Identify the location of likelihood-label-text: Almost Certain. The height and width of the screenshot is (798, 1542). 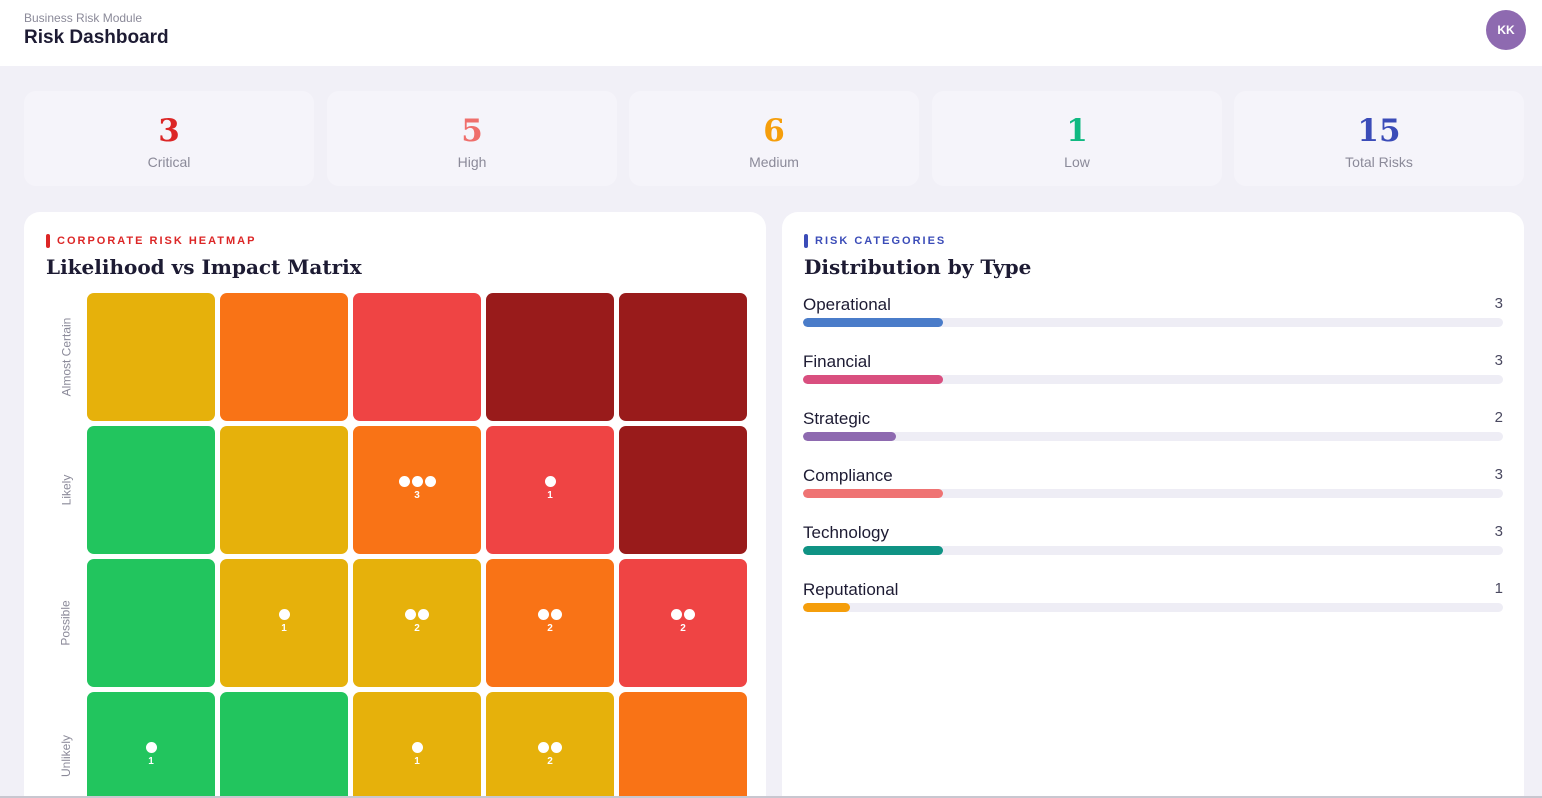
(66, 357).